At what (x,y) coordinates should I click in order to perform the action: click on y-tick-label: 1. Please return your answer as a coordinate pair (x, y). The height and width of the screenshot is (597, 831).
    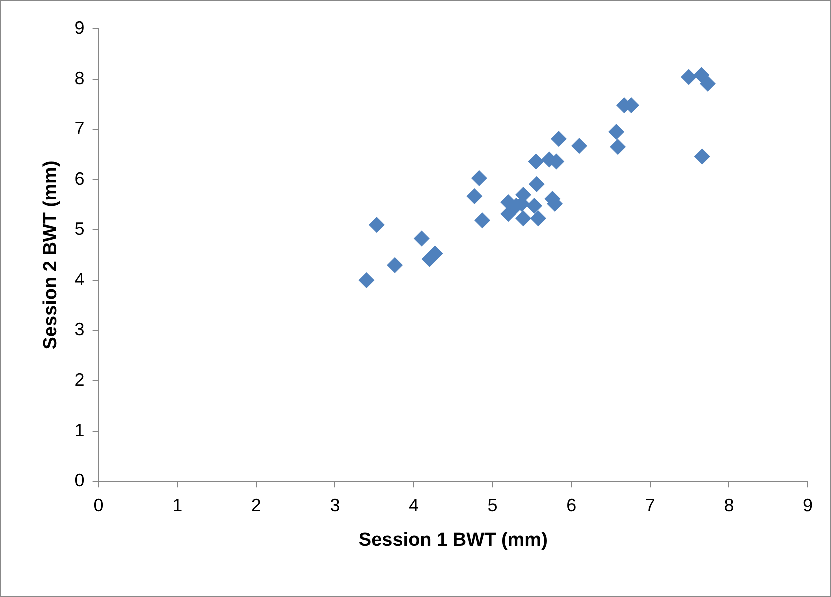
    Looking at the image, I should click on (79, 430).